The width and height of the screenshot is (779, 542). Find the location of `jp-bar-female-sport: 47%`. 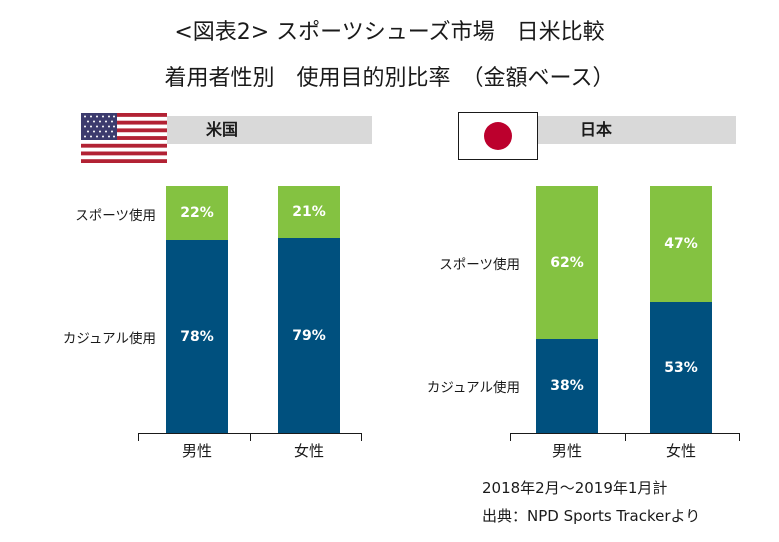

jp-bar-female-sport: 47% is located at coordinates (681, 244).